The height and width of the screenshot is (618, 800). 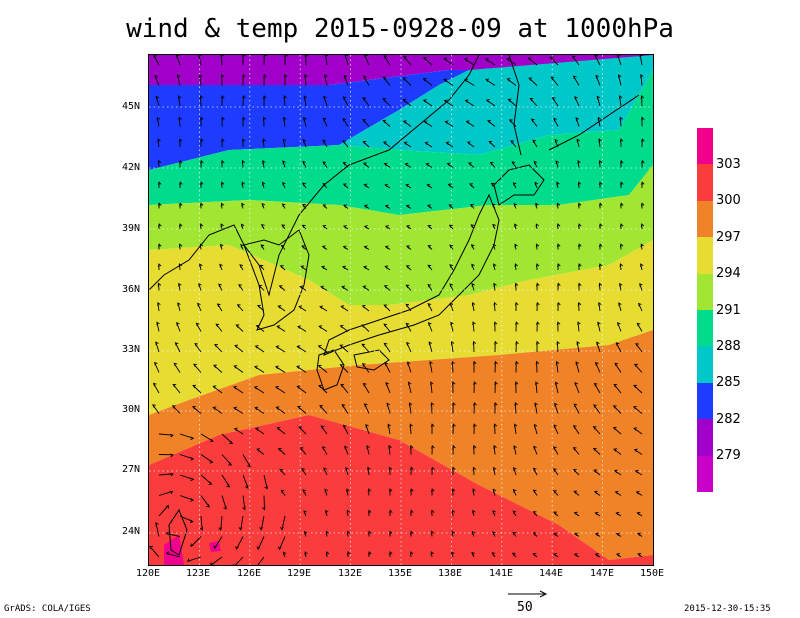 I want to click on colorbar, so click(x=705, y=310).